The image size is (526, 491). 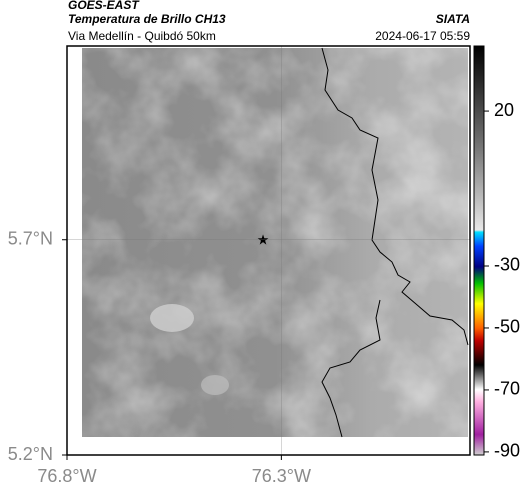 What do you see at coordinates (30, 454) in the screenshot?
I see `y-tick-label: 5.2°N` at bounding box center [30, 454].